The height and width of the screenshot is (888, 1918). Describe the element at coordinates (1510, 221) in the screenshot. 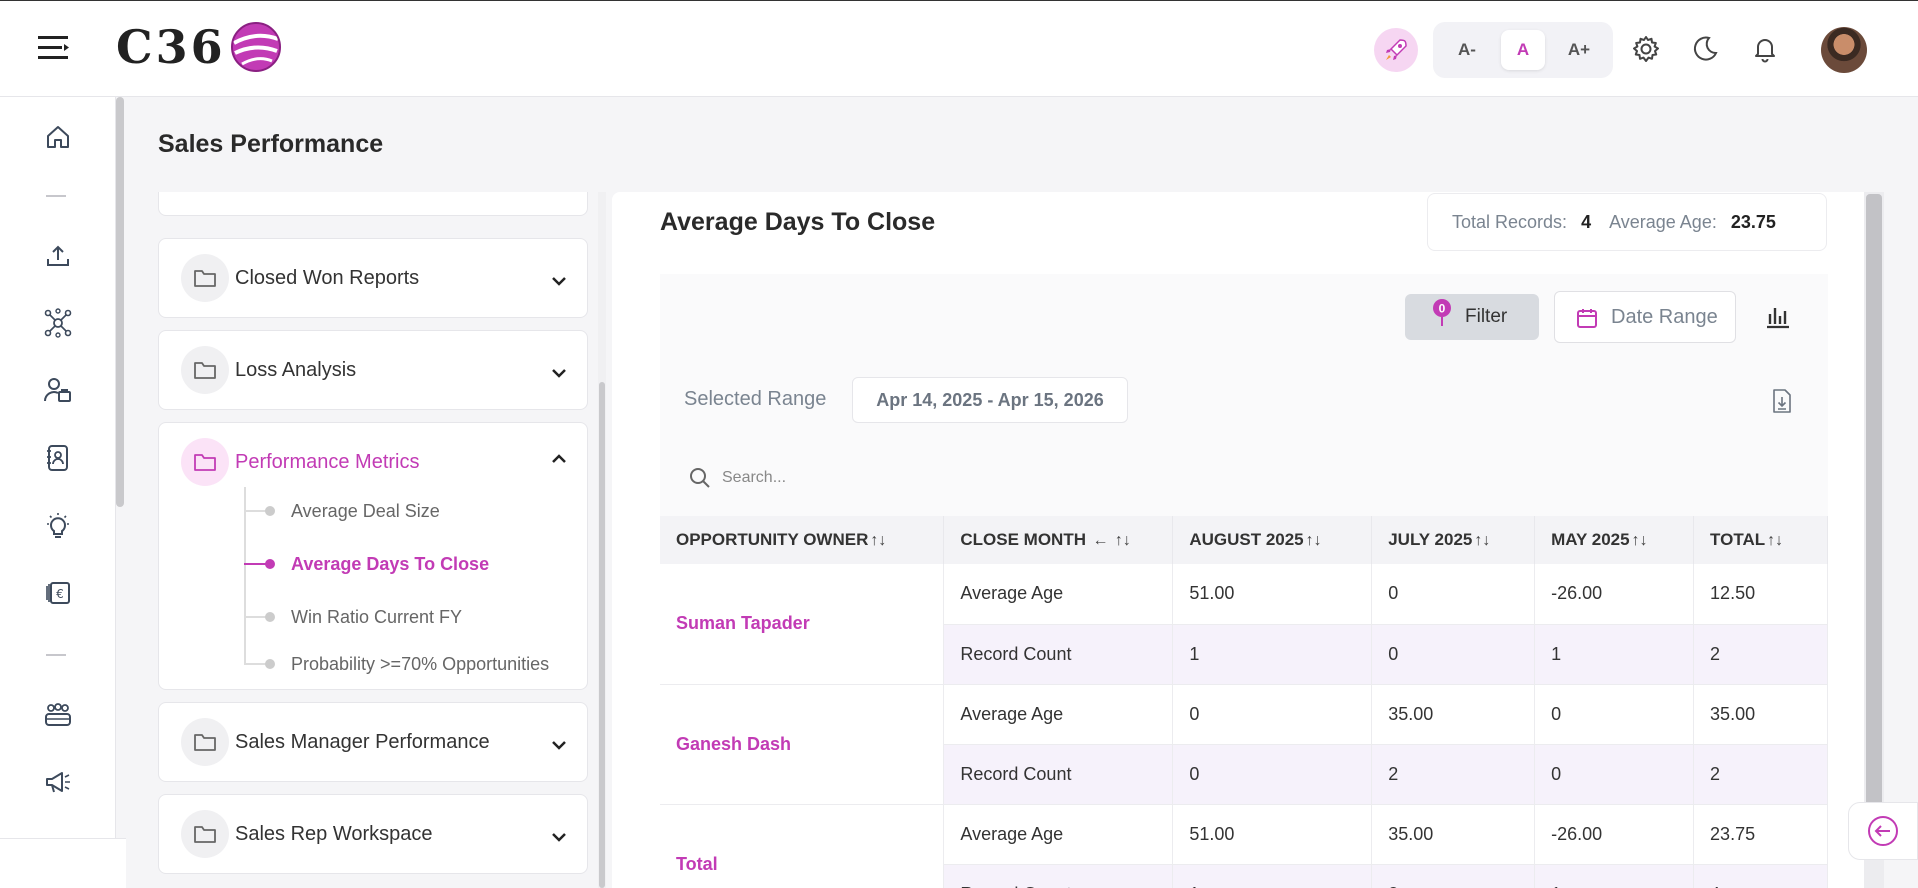

I see `total-records-label: Total Records:` at that location.